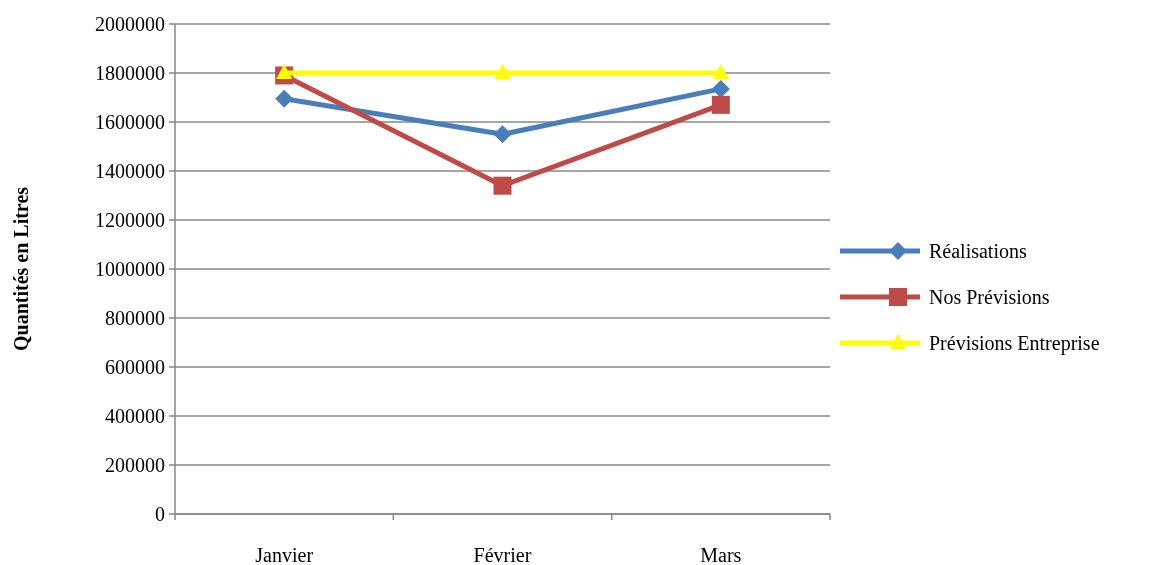 The height and width of the screenshot is (565, 1162). What do you see at coordinates (130, 73) in the screenshot?
I see `y-tick-label: 1800000` at bounding box center [130, 73].